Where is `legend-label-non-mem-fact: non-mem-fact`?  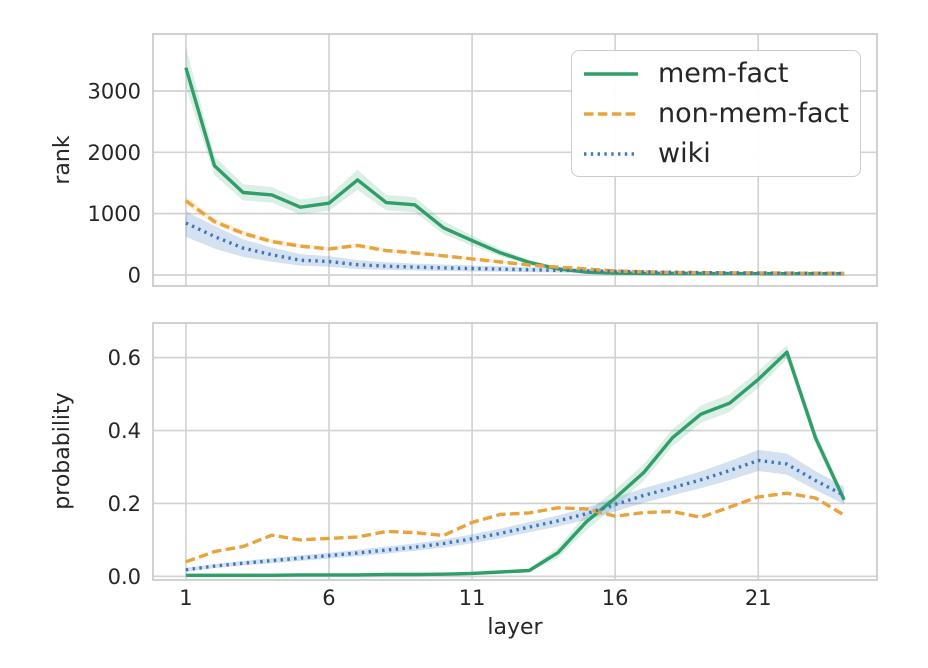 legend-label-non-mem-fact: non-mem-fact is located at coordinates (753, 113).